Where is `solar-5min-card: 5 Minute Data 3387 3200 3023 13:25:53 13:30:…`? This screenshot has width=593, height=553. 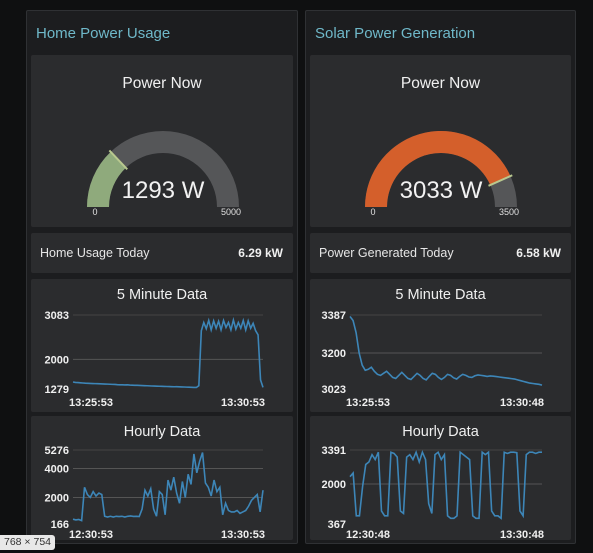
solar-5min-card: 5 Minute Data 3387 3200 3023 13:25:53 13:30:… is located at coordinates (440, 345).